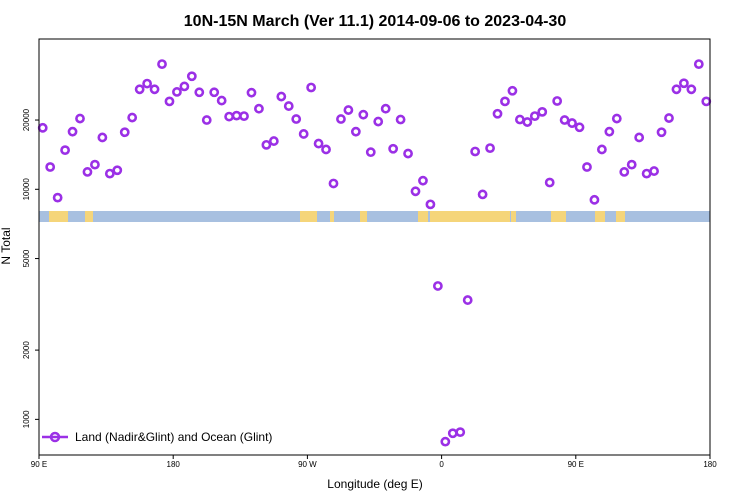 The height and width of the screenshot is (500, 750). I want to click on legend-marker, so click(55, 437).